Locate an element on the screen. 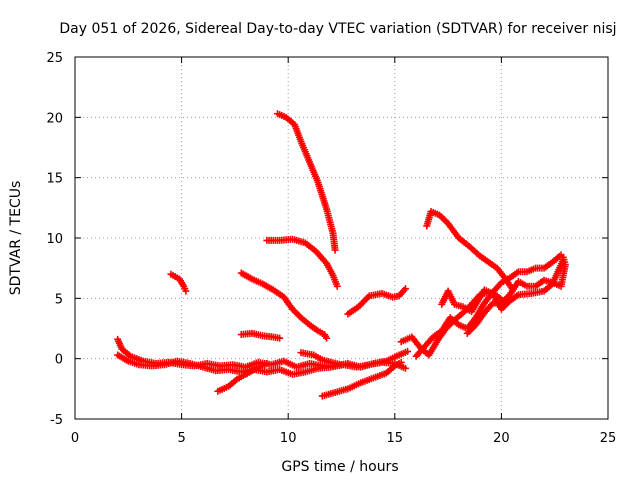  y-tick-label: 0 is located at coordinates (59, 360).